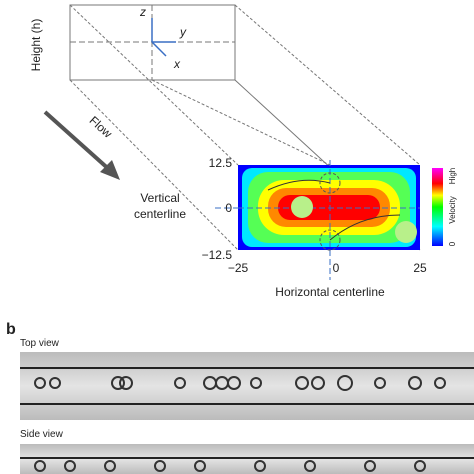 The image size is (474, 474). Describe the element at coordinates (183, 32) in the screenshot. I see `axis-y: y` at that location.